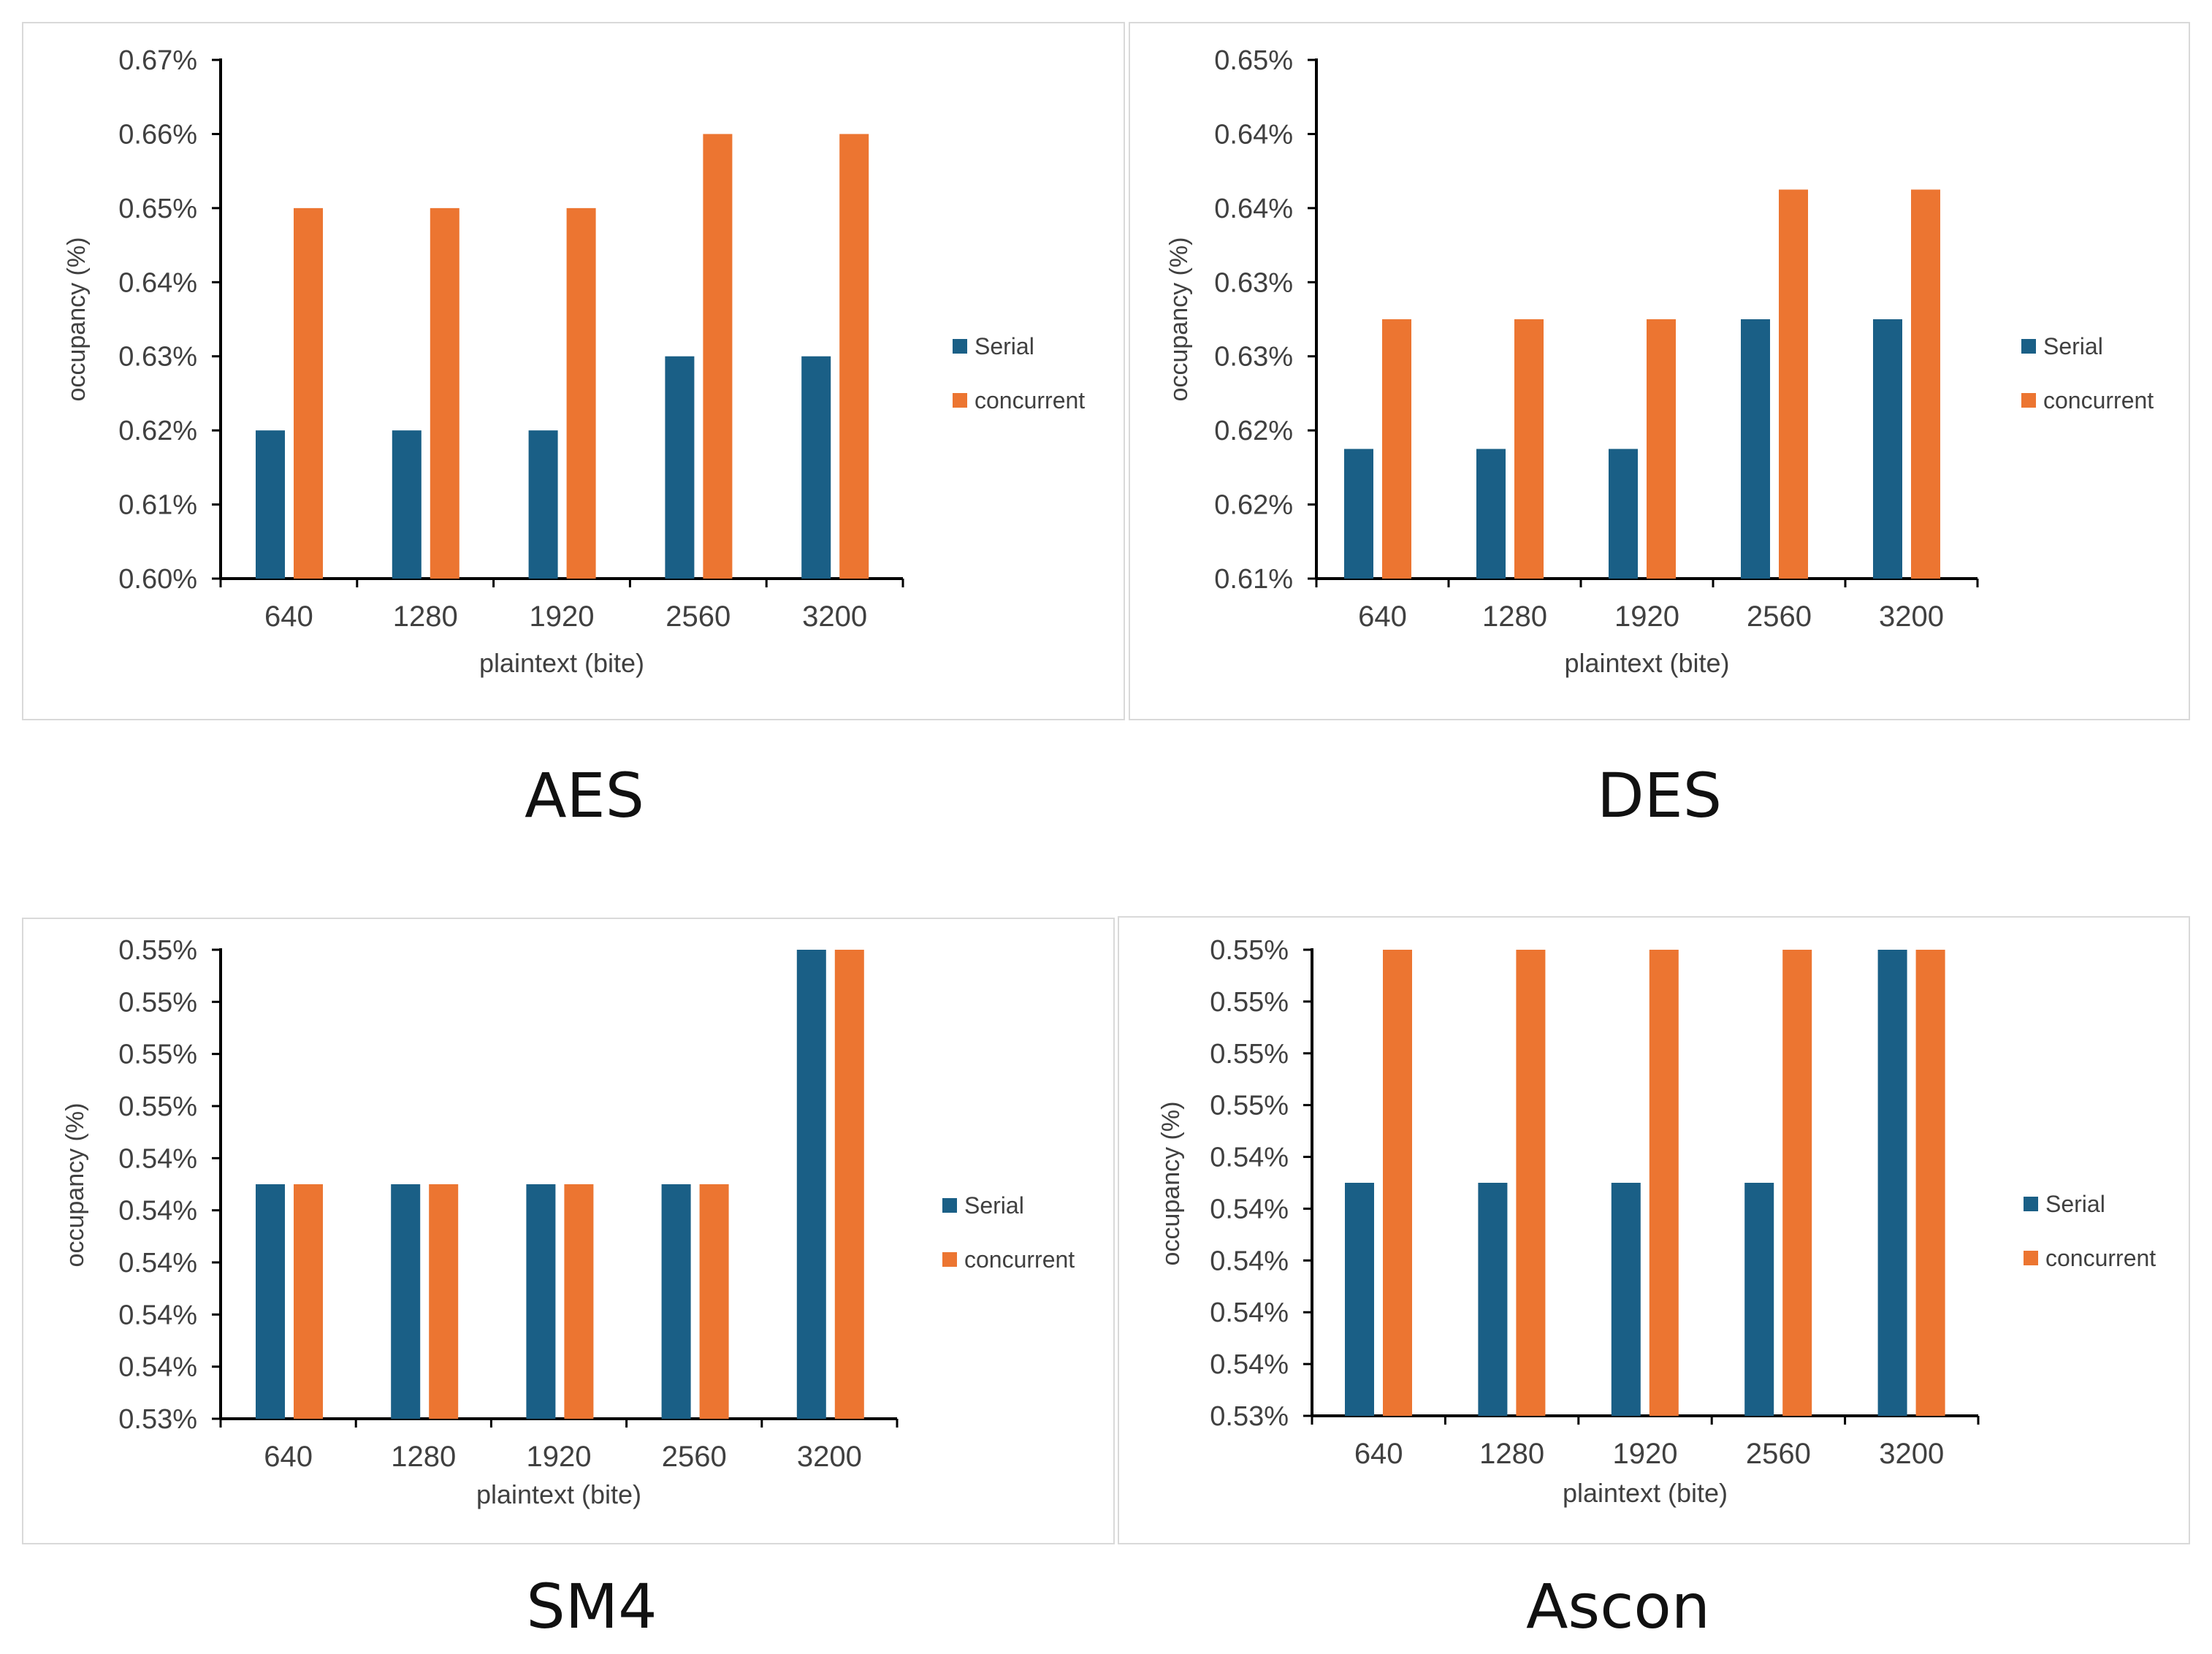  I want to click on y-tick-label: 0.66%, so click(157, 134).